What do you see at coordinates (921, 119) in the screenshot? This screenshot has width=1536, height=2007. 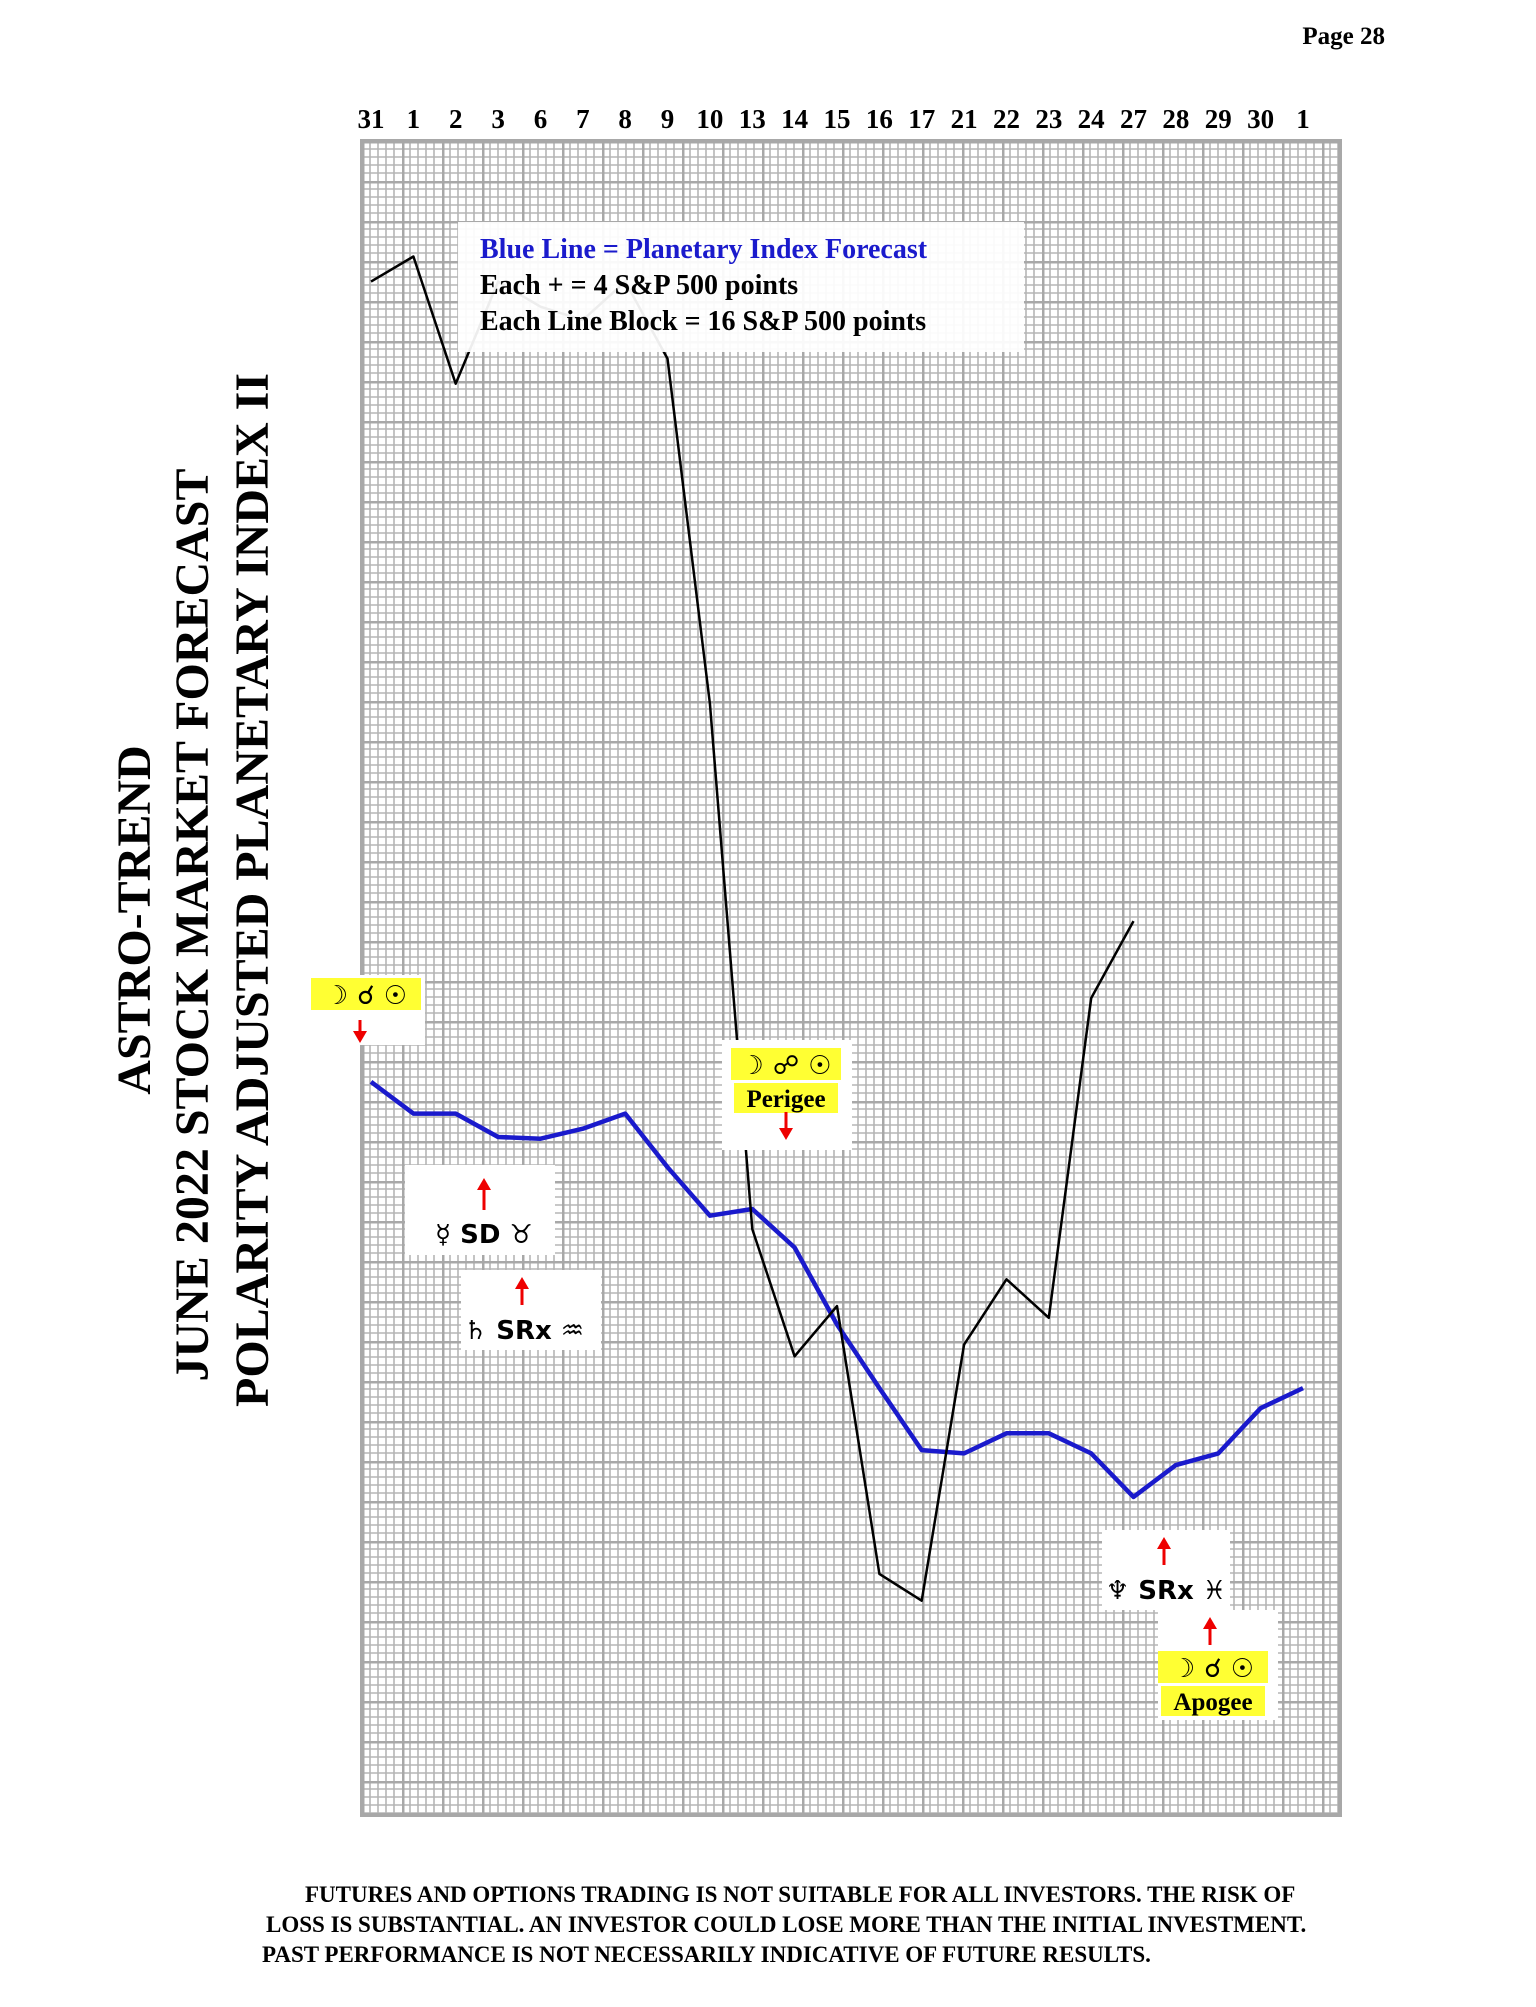 I see `x-tick-label: 17` at bounding box center [921, 119].